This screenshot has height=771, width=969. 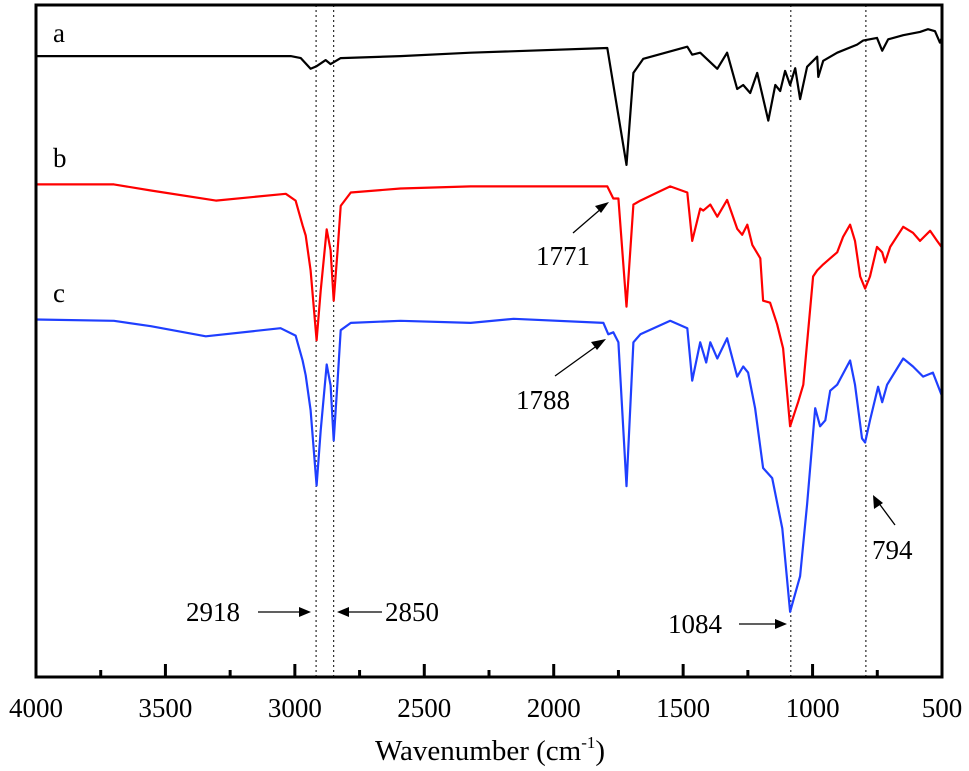 I want to click on series-label-c: c, so click(x=59, y=293).